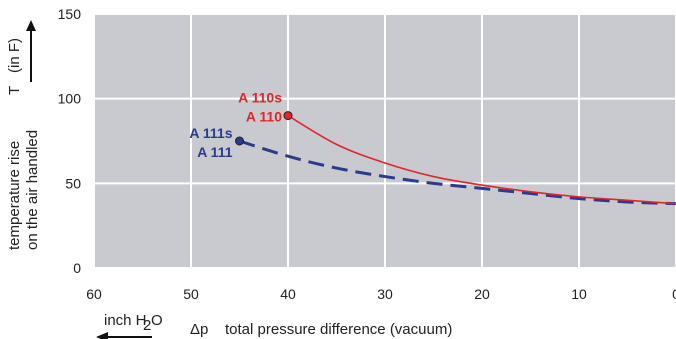 Image resolution: width=676 pixels, height=339 pixels. Describe the element at coordinates (579, 294) in the screenshot. I see `x-tick-label: 10` at that location.